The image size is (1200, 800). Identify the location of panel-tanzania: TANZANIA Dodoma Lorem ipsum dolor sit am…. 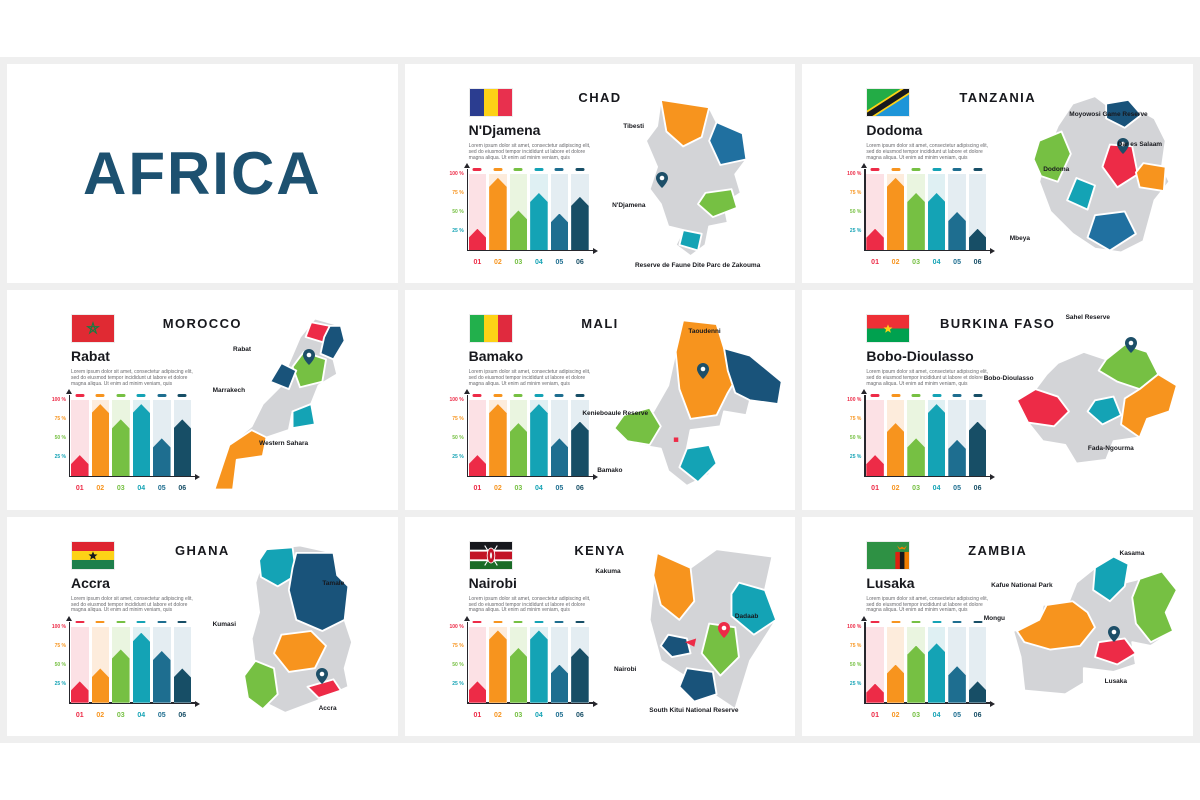
(997, 174).